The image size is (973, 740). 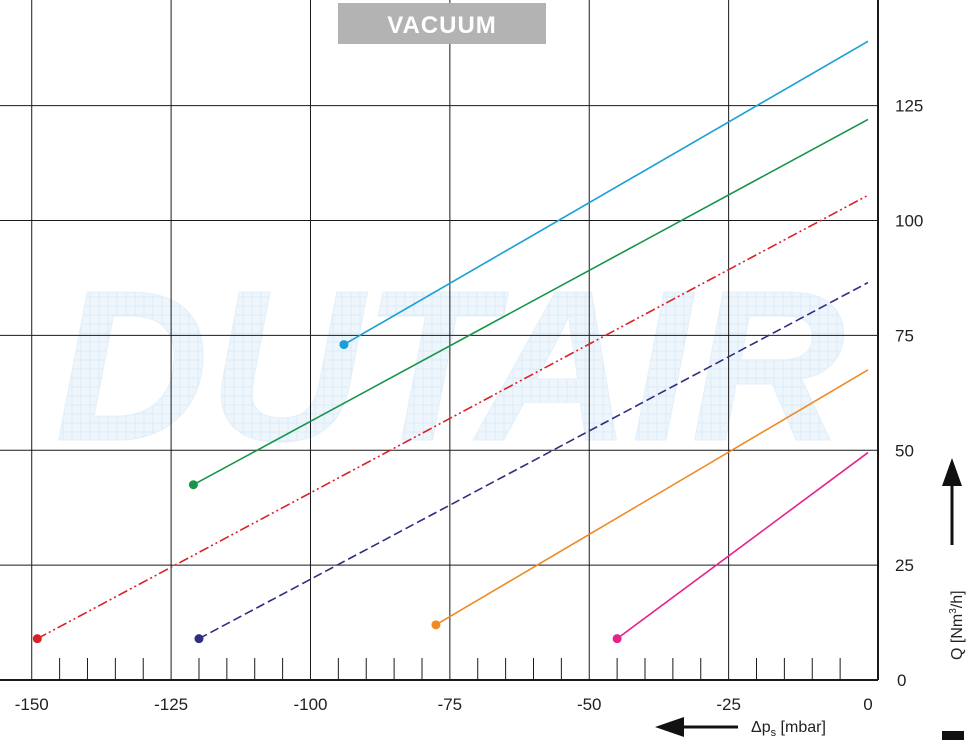 What do you see at coordinates (953, 735) in the screenshot?
I see `corner-mark` at bounding box center [953, 735].